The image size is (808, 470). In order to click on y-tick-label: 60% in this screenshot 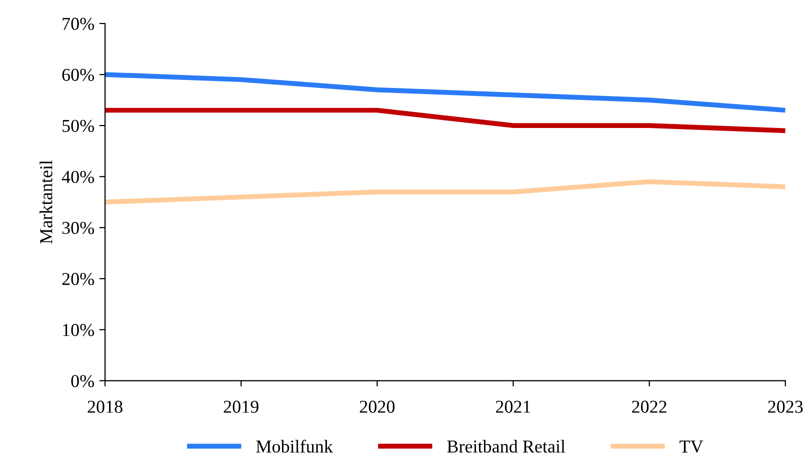, I will do `click(78, 75)`.